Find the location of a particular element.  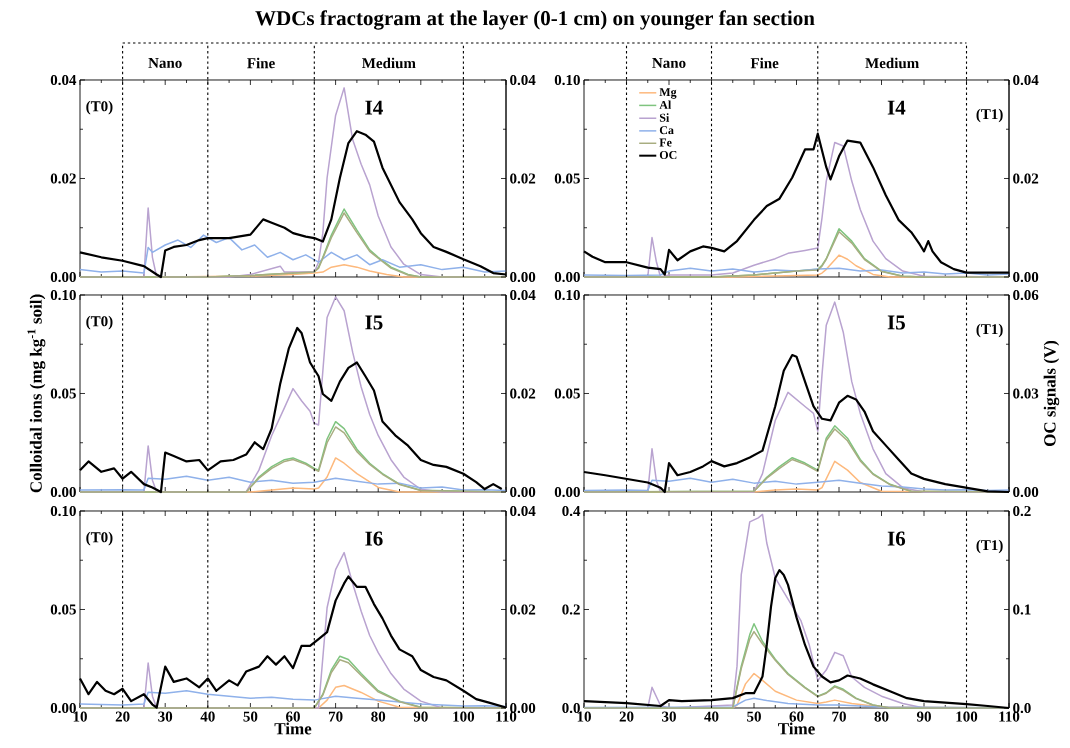

legend-label: Si is located at coordinates (664, 117).